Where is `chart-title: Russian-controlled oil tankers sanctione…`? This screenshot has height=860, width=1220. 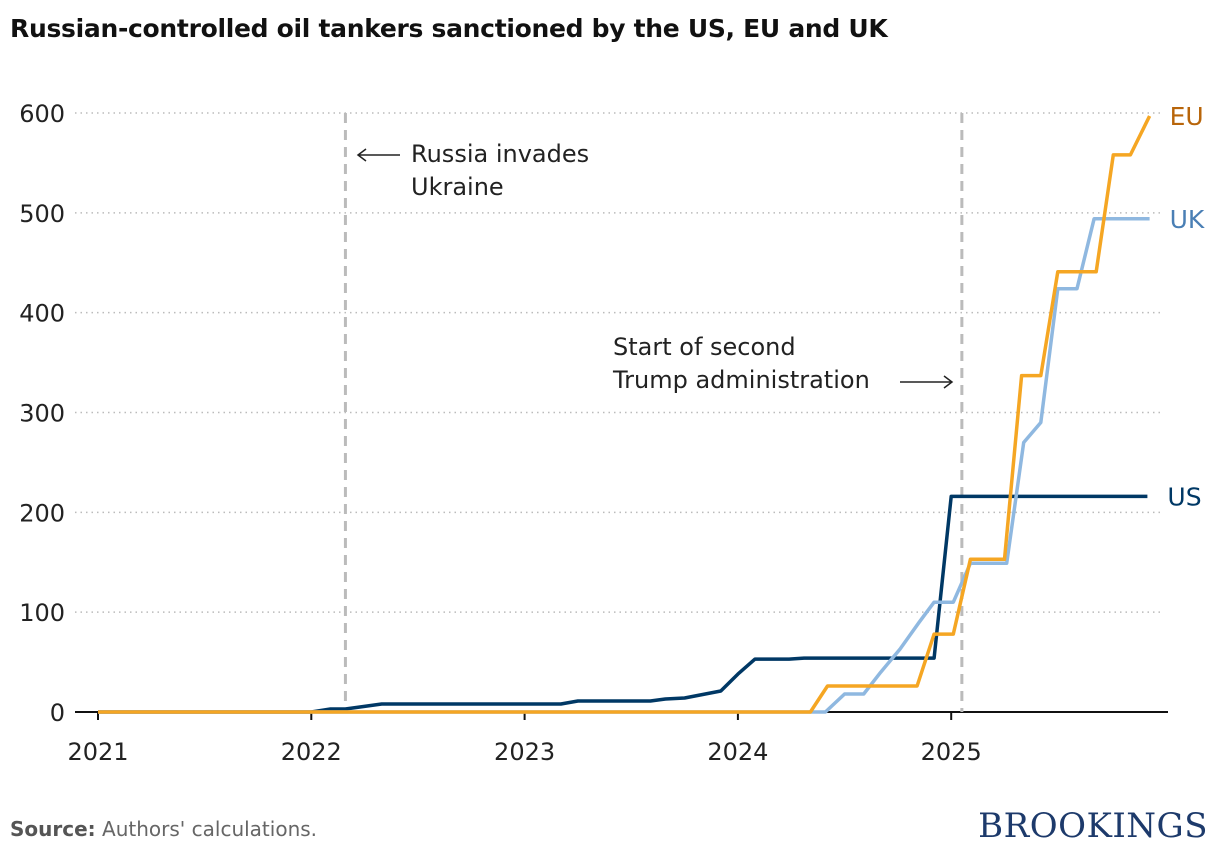
chart-title: Russian-controlled oil tankers sanctione… is located at coordinates (449, 28).